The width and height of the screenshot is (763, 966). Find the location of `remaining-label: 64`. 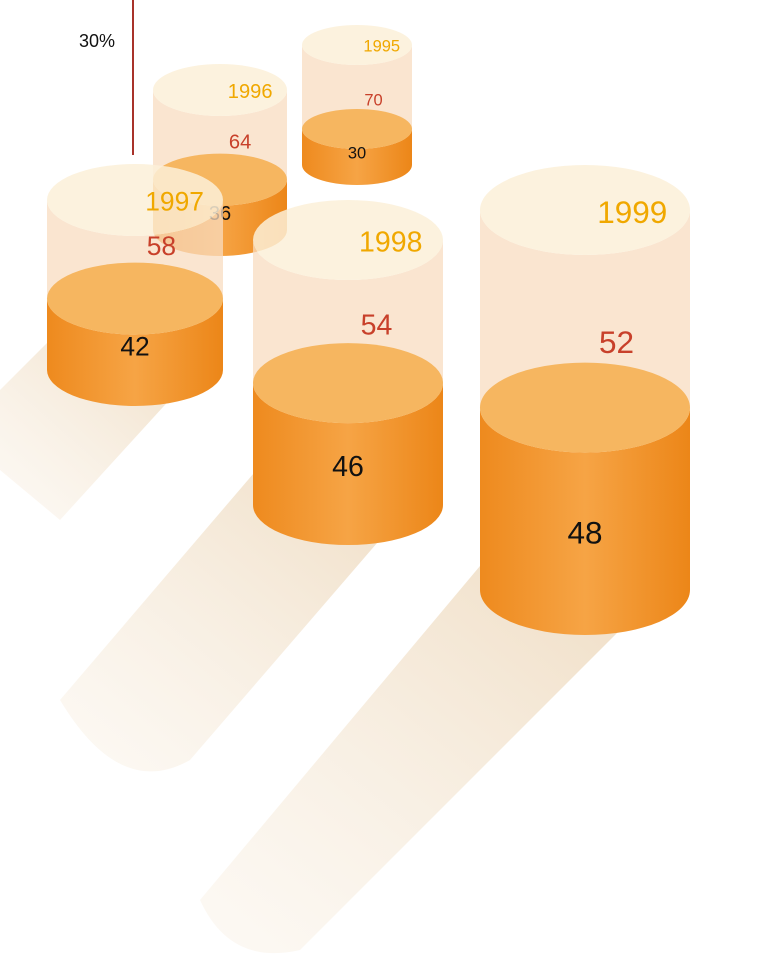

remaining-label: 64 is located at coordinates (240, 143).